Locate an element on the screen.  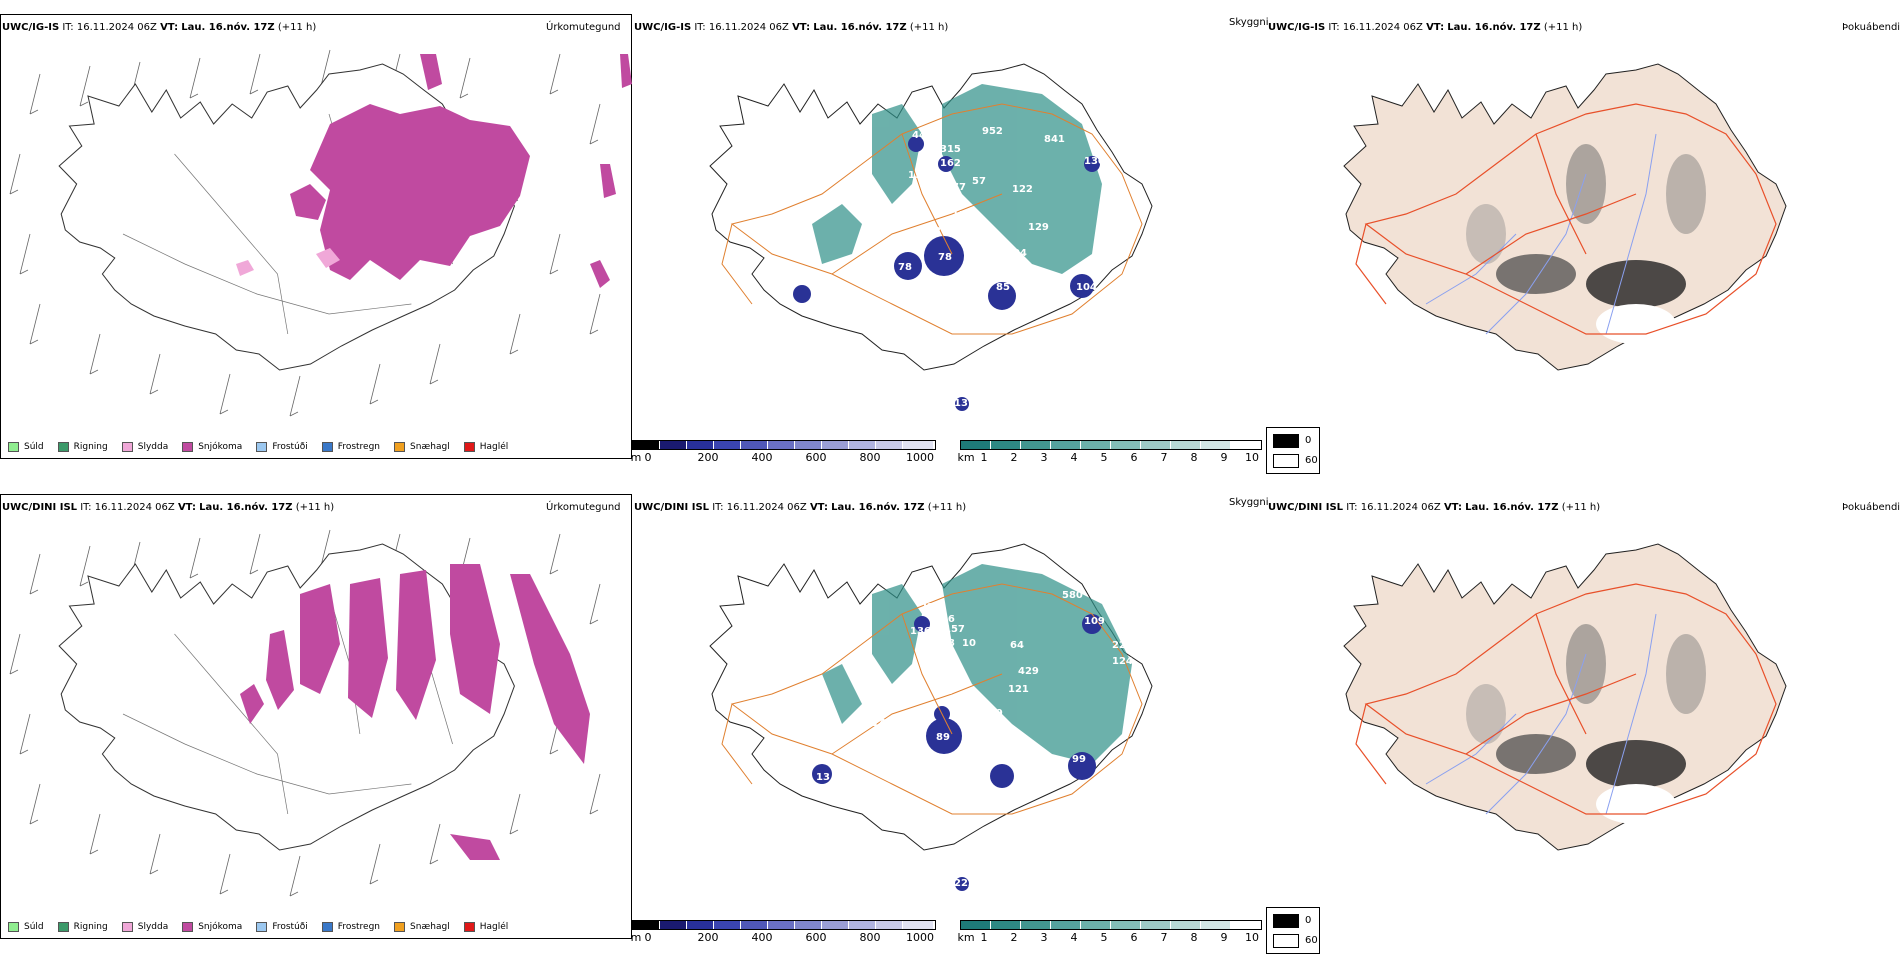
panel-title: Skyggni is located at coordinates (1249, 22).